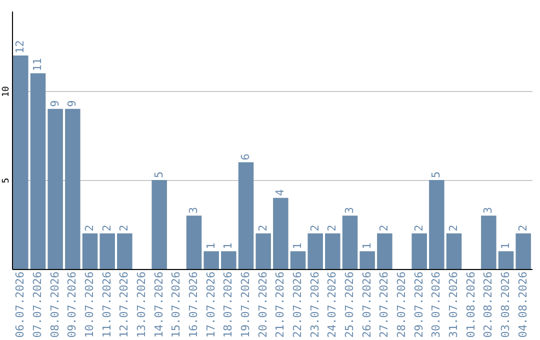  I want to click on x-tick-label: 12.07.2026, so click(124, 305).